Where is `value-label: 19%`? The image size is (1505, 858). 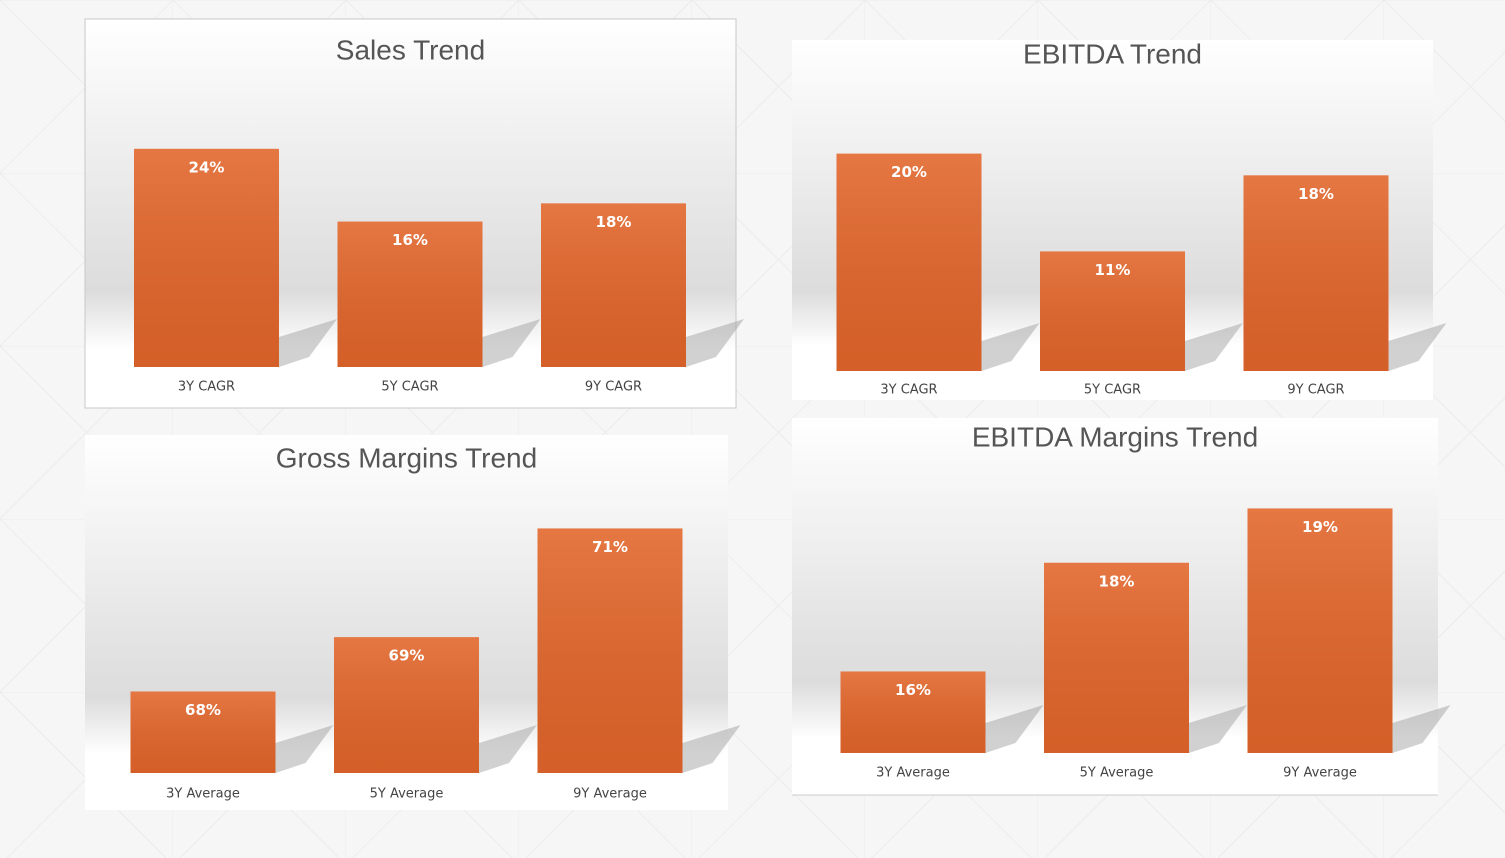 value-label: 19% is located at coordinates (1320, 527).